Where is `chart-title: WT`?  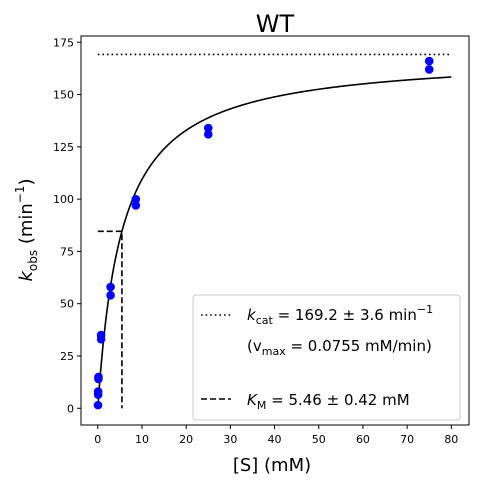
chart-title: WT is located at coordinates (275, 24).